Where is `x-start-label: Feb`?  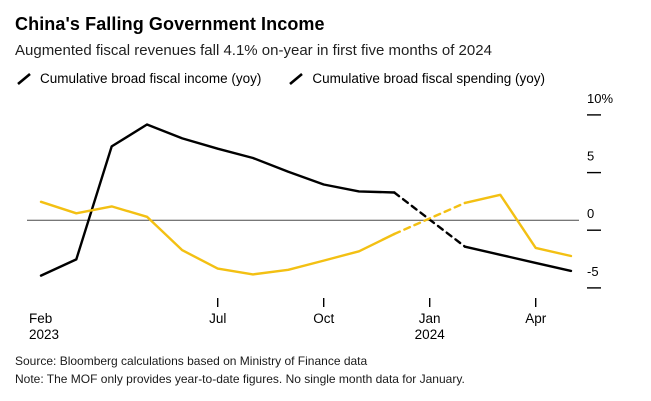 x-start-label: Feb is located at coordinates (40, 318).